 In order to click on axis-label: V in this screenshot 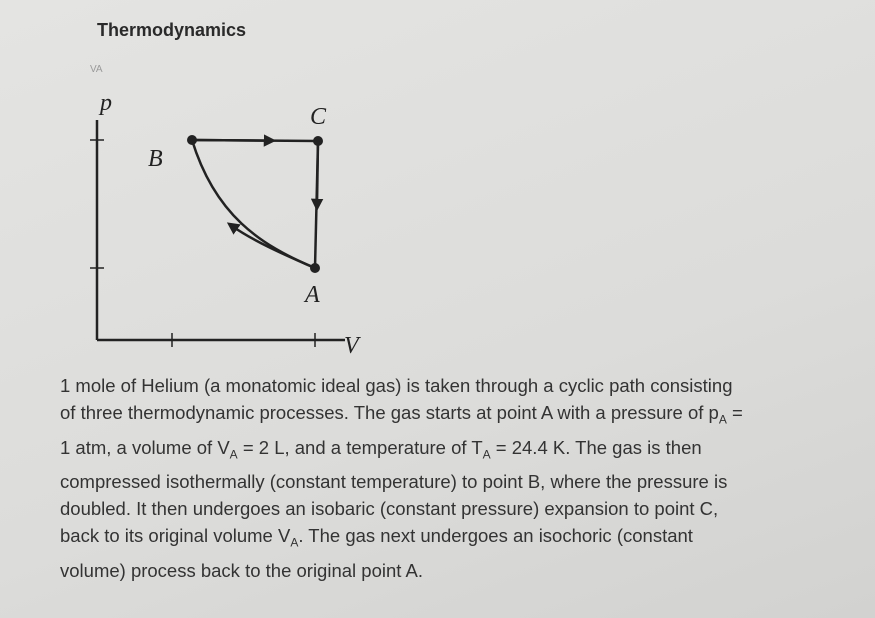, I will do `click(352, 346)`.